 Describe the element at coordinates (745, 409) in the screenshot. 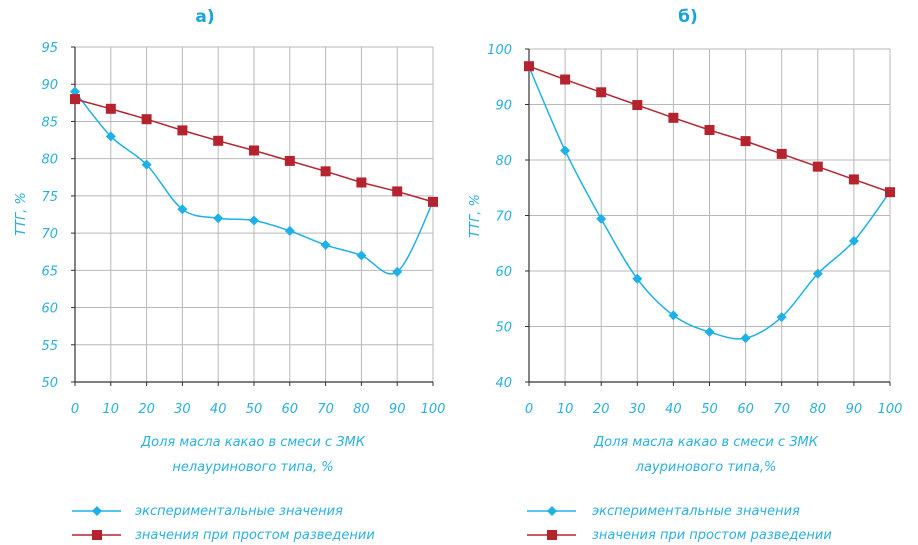

I see `panel-b-x-tick-label: 60` at that location.